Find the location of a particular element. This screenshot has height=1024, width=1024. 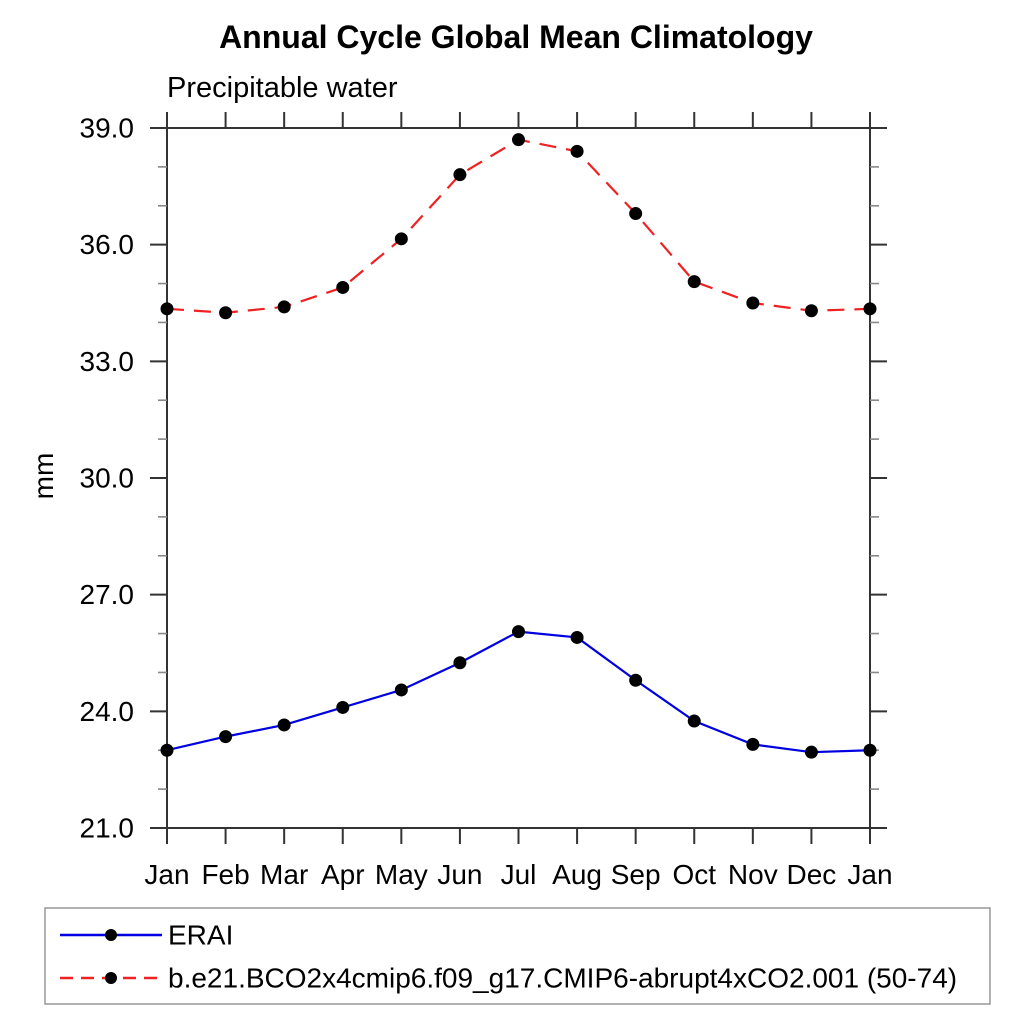

x-tick-label: Nov is located at coordinates (753, 874).